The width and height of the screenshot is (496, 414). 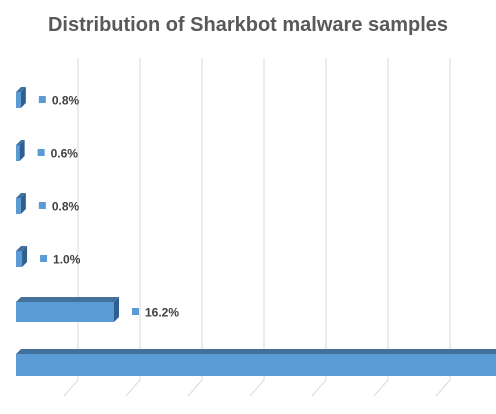 I want to click on chart-title: Distribution of Sharkbot malware samples, so click(x=248, y=25).